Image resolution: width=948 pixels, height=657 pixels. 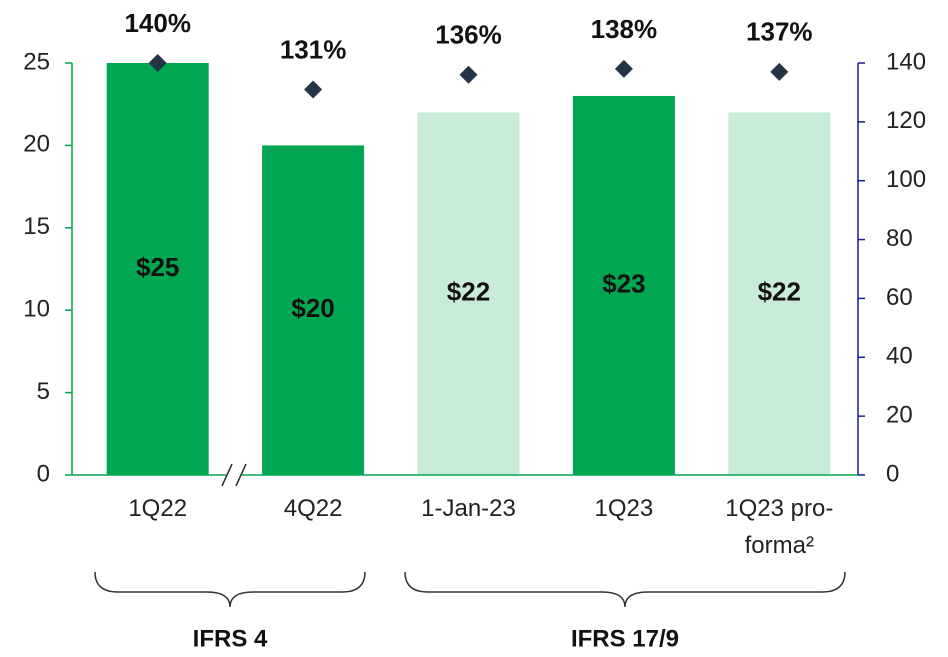 What do you see at coordinates (779, 32) in the screenshot?
I see `ratio-value-label: 137%` at bounding box center [779, 32].